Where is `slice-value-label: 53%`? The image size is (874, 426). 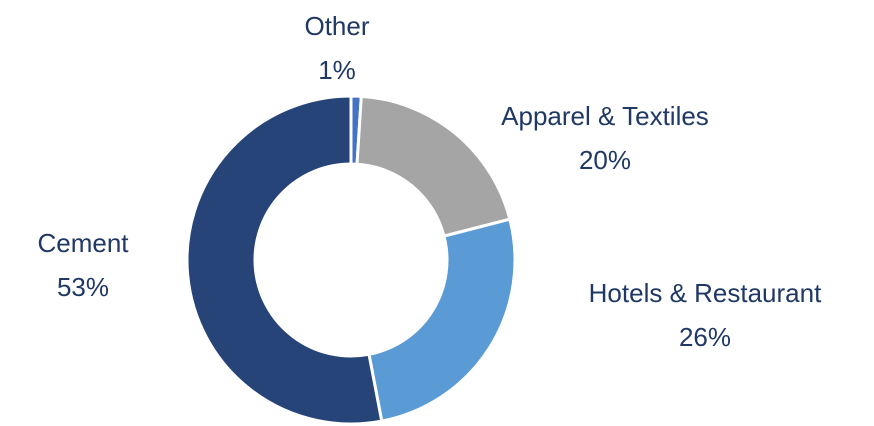
slice-value-label: 53% is located at coordinates (83, 287).